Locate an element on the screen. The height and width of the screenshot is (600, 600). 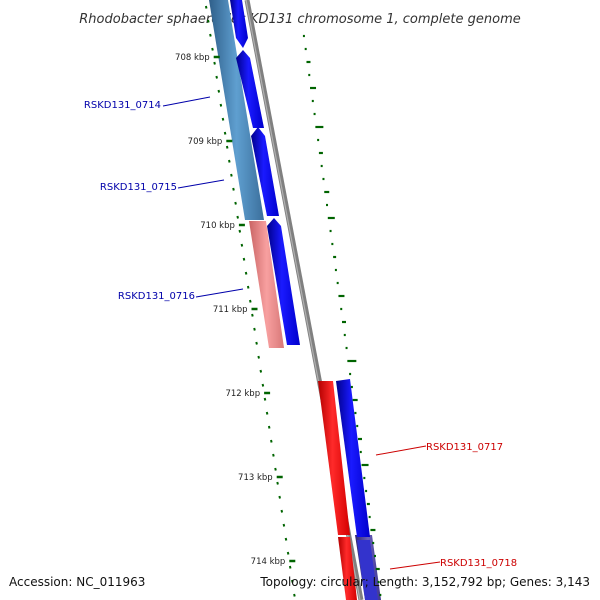
pink-block is located at coordinates (266, 284).